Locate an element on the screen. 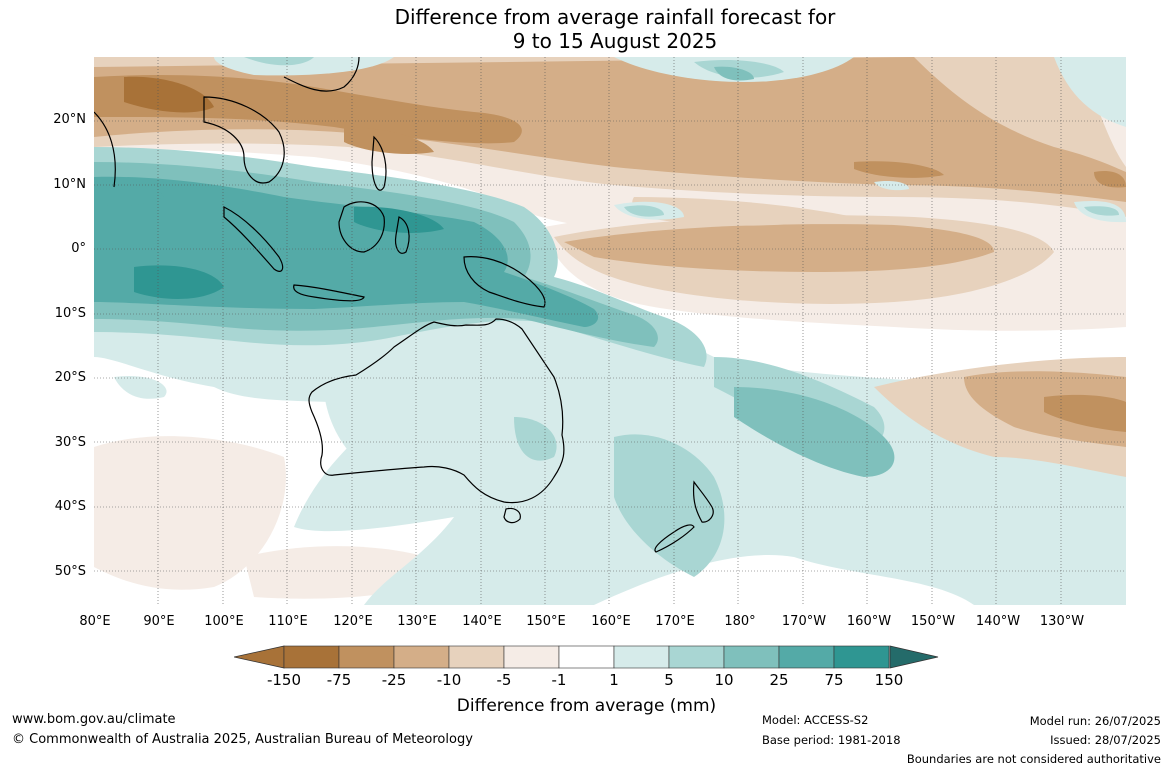  tasmania-coastline is located at coordinates (512, 515).